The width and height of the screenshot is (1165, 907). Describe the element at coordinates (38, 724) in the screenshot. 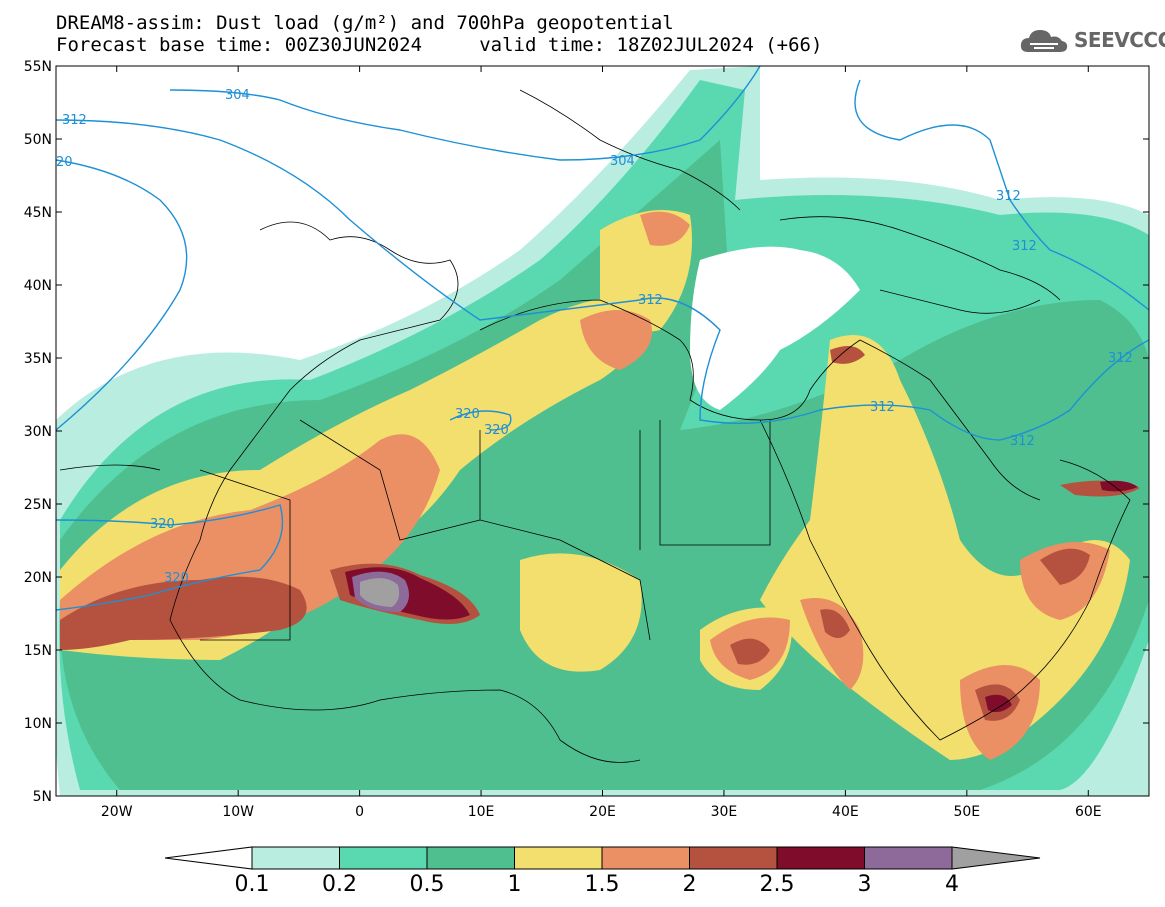

I see `lat-tick-label: 10N` at that location.